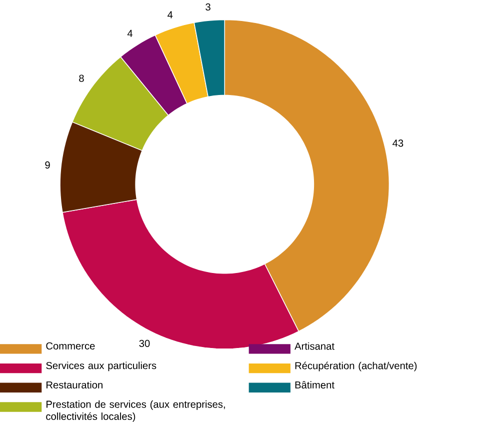  What do you see at coordinates (208, 7) in the screenshot?
I see `data-label: 3` at bounding box center [208, 7].